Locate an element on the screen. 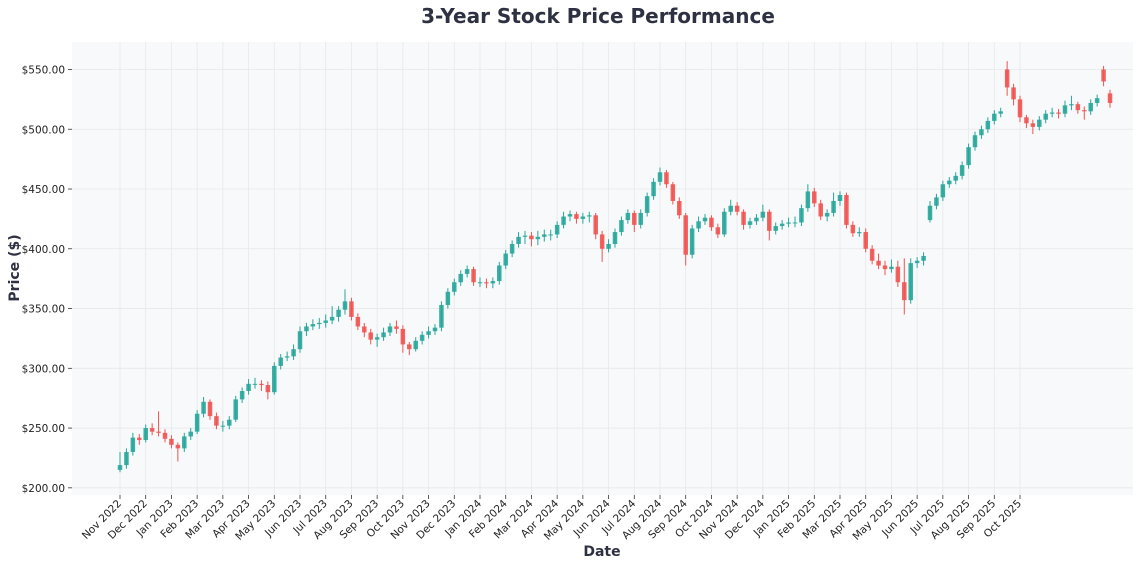  y-tick-label: $200.00 is located at coordinates (43, 489).